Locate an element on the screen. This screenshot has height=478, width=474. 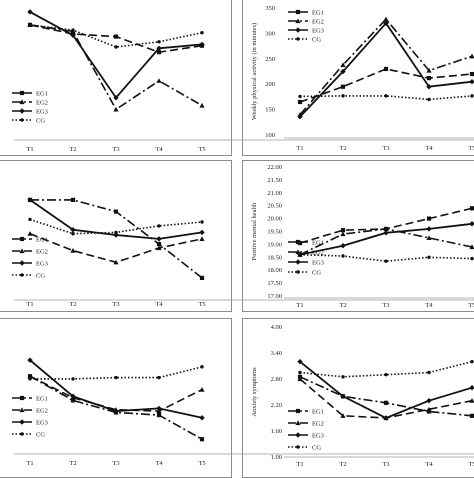
y-tick-label: 21.50 is located at coordinates (274, 180).